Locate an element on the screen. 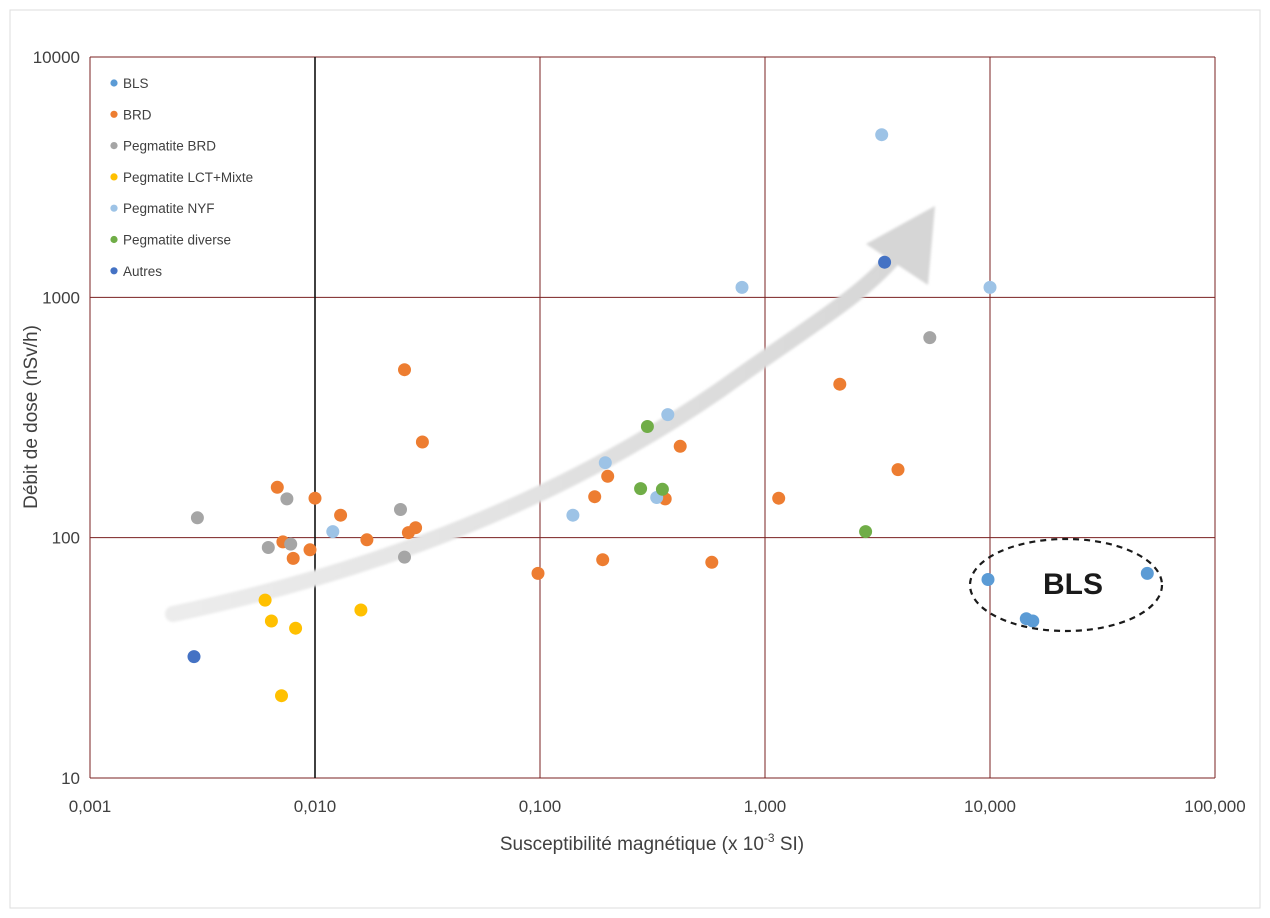  legend-marker-pegmatite-lct-mixte is located at coordinates (114, 177).